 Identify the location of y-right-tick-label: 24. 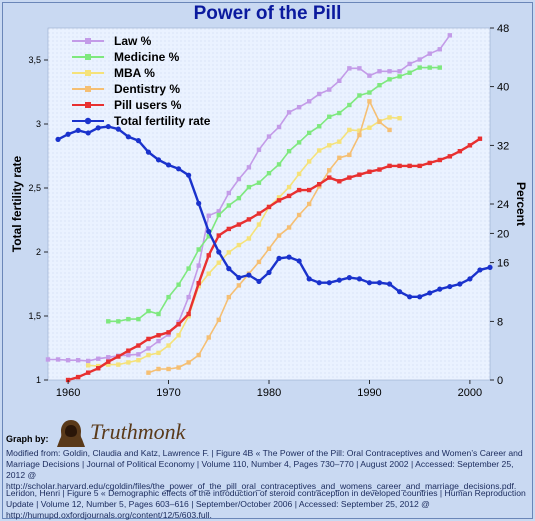
(503, 205).